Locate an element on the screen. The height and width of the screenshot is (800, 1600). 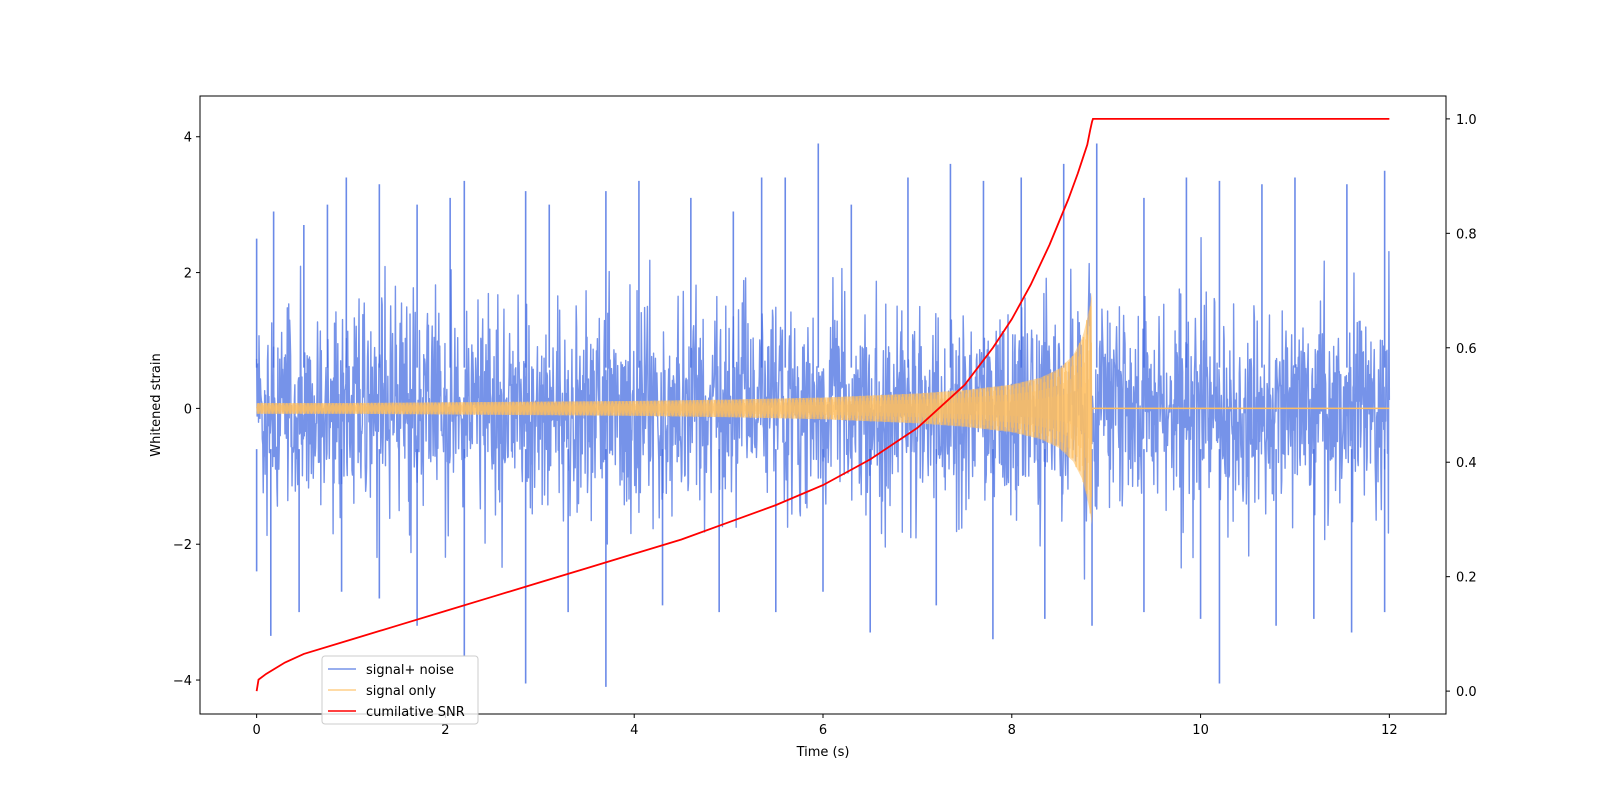
legend-box is located at coordinates (400, 690).